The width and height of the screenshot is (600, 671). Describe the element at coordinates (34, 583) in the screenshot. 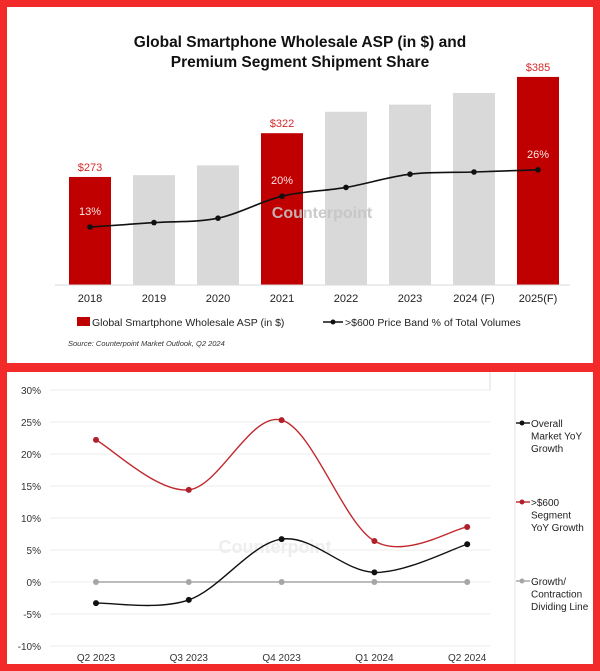

I see `y-tick-label: 0%` at that location.